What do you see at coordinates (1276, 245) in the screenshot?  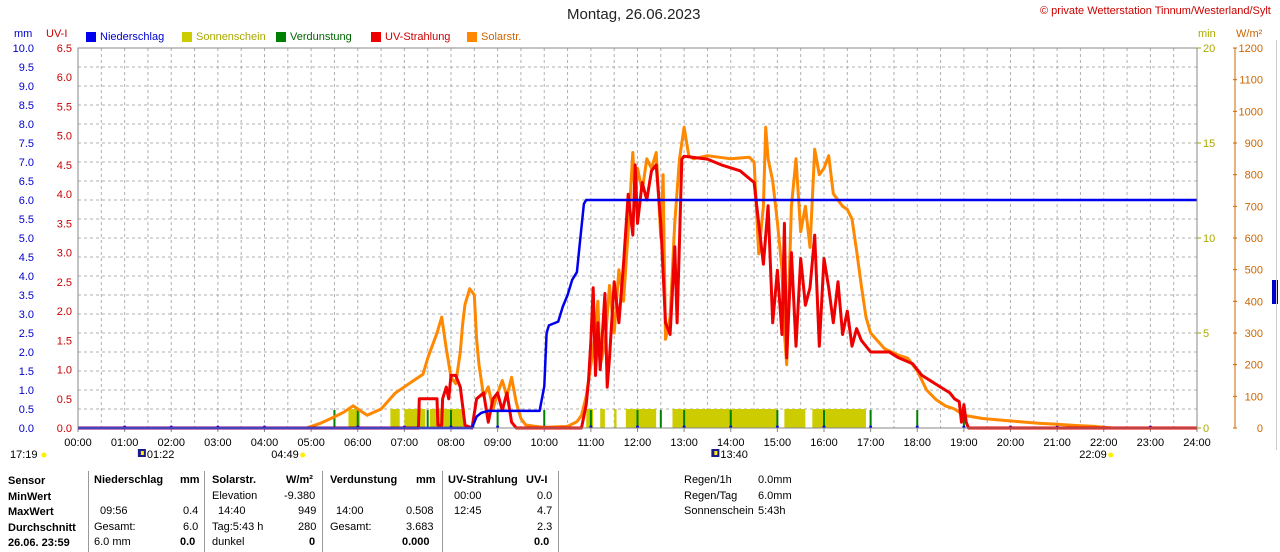 I see `right-edge-line` at bounding box center [1276, 245].